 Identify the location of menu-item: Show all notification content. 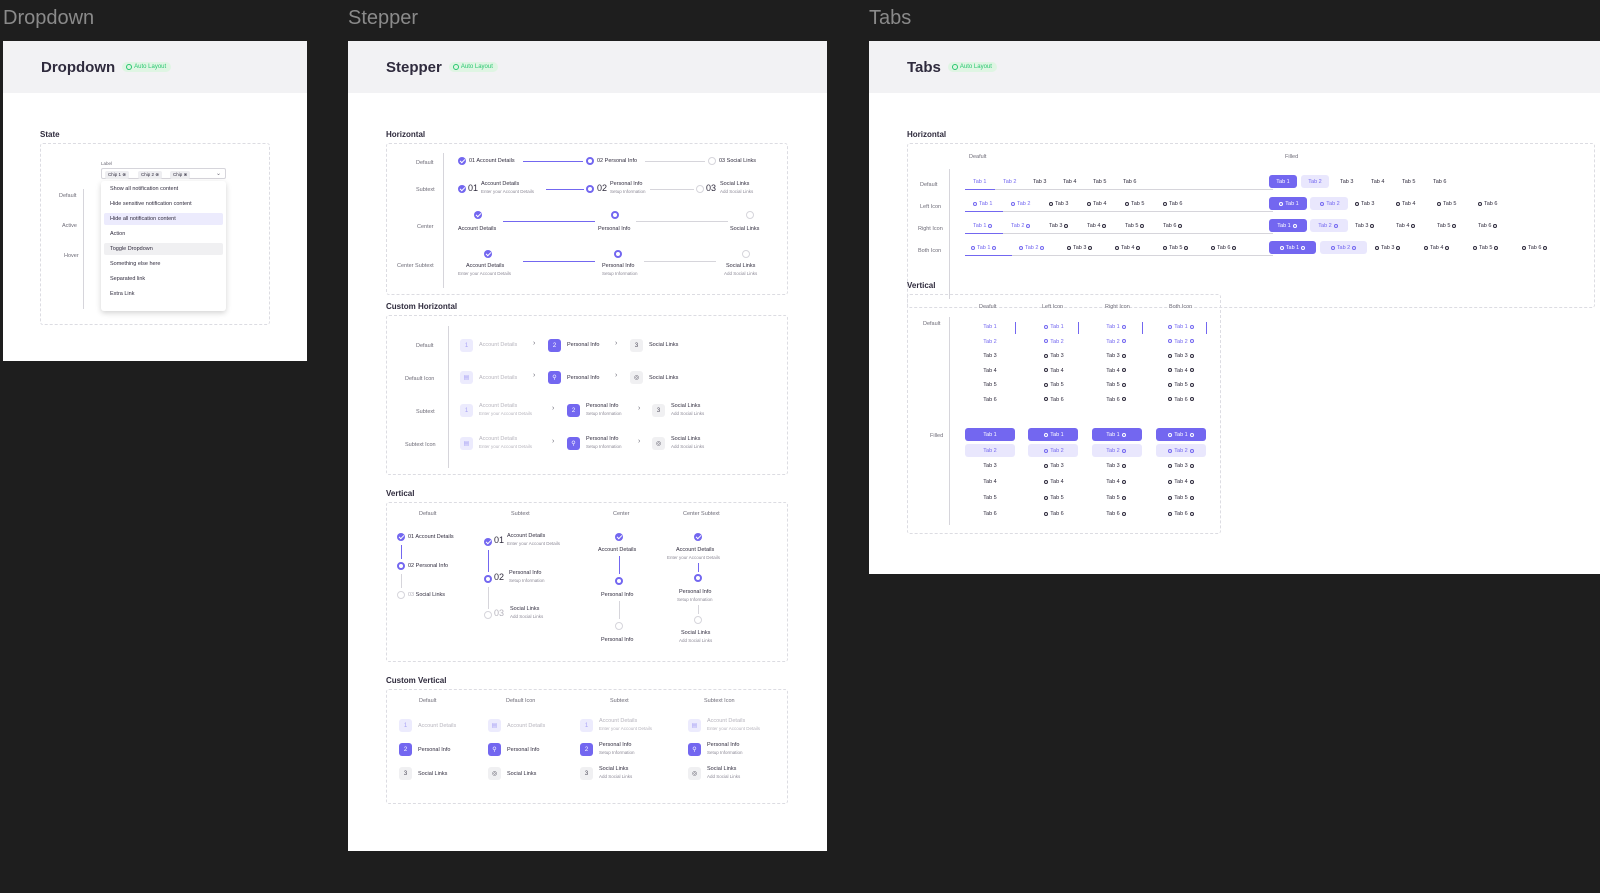
(144, 189).